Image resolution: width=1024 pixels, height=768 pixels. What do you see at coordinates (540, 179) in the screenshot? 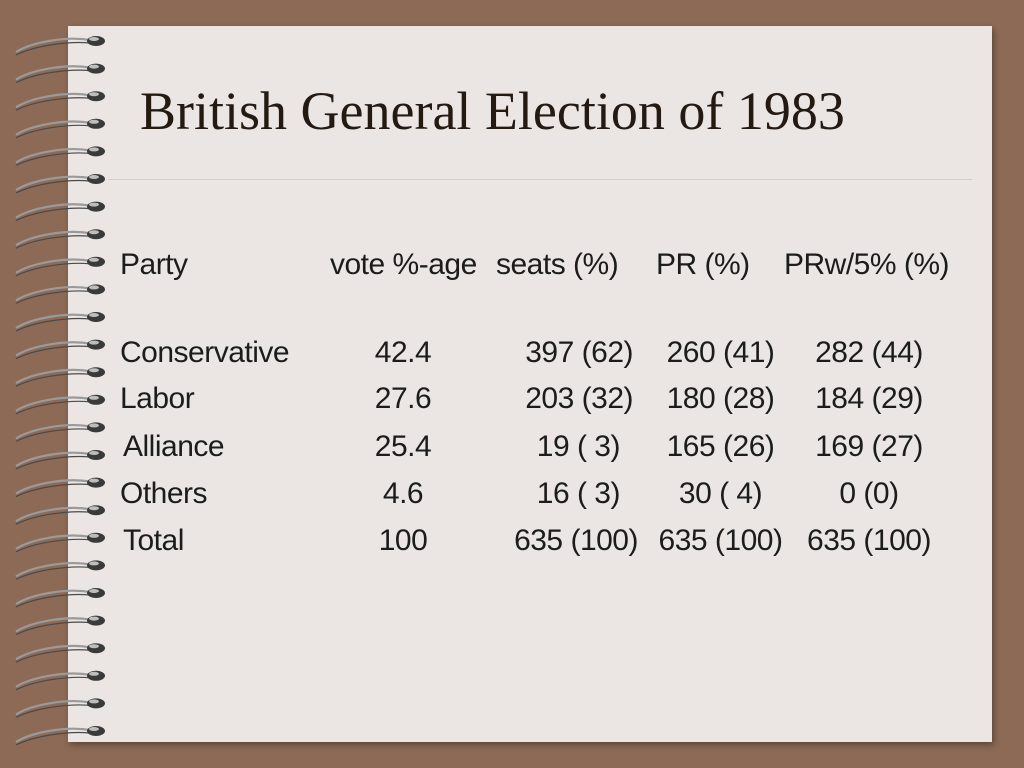
I see `title-divider` at bounding box center [540, 179].